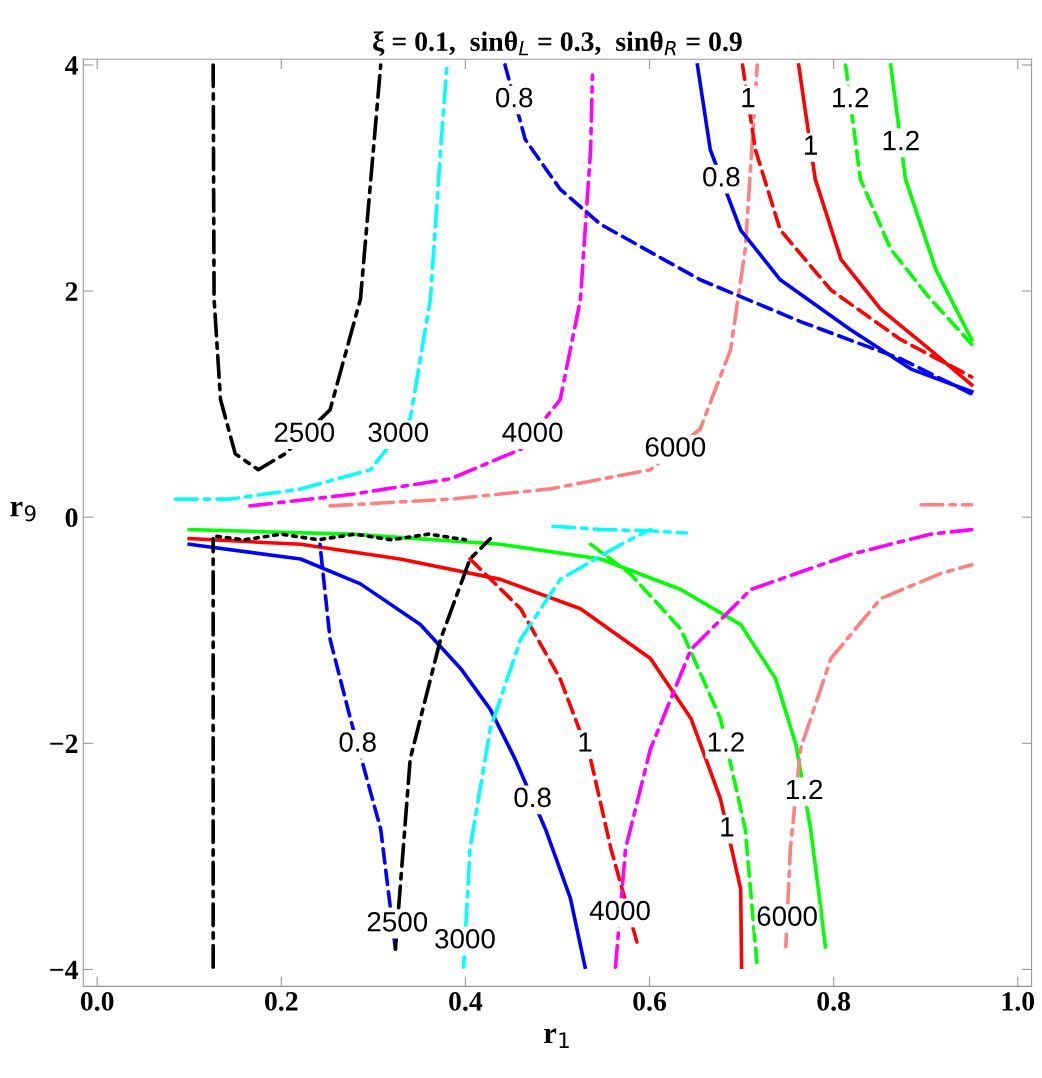 Image resolution: width=1042 pixels, height=1078 pixels. Describe the element at coordinates (1018, 1001) in the screenshot. I see `x-tick-label: 1.0` at that location.